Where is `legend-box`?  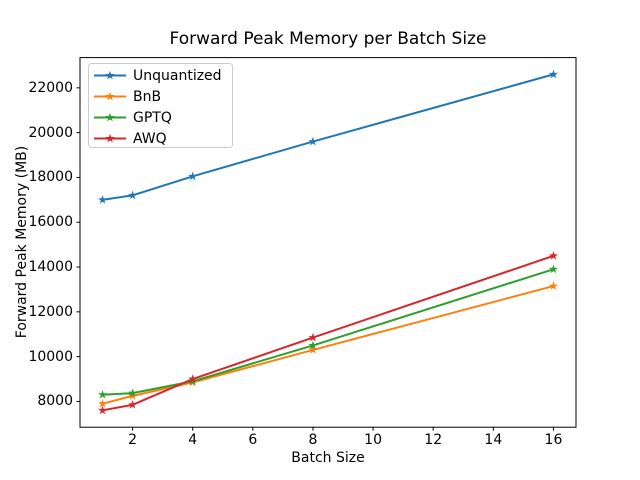
legend-box is located at coordinates (160, 105).